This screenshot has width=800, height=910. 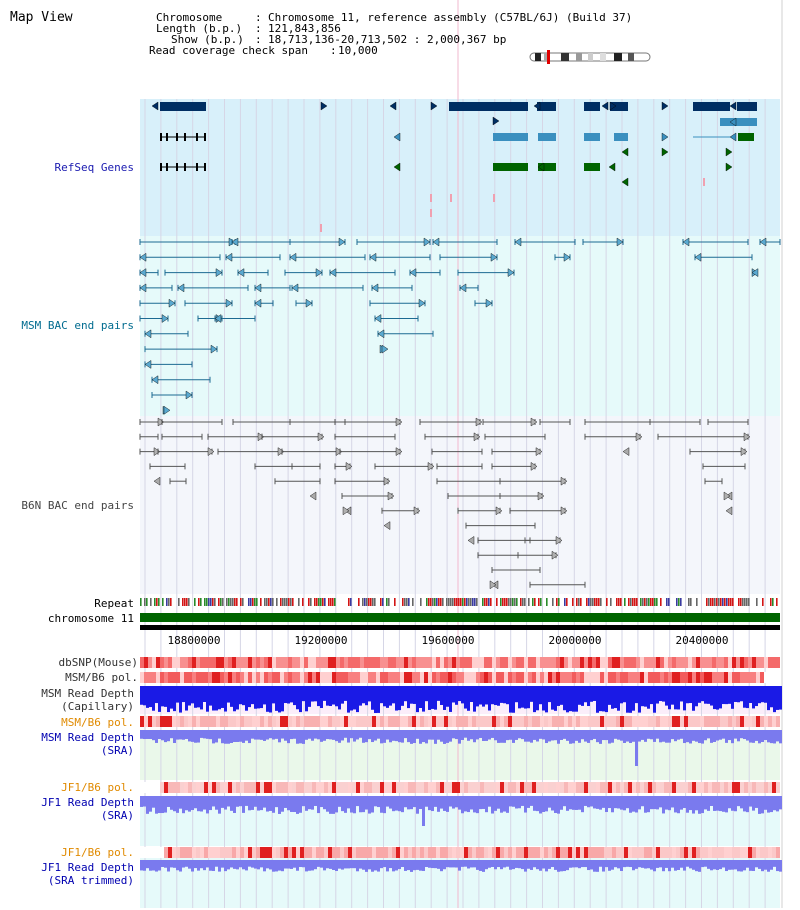 What do you see at coordinates (194, 640) in the screenshot?
I see `axis-tick-label: 18800000` at bounding box center [194, 640].